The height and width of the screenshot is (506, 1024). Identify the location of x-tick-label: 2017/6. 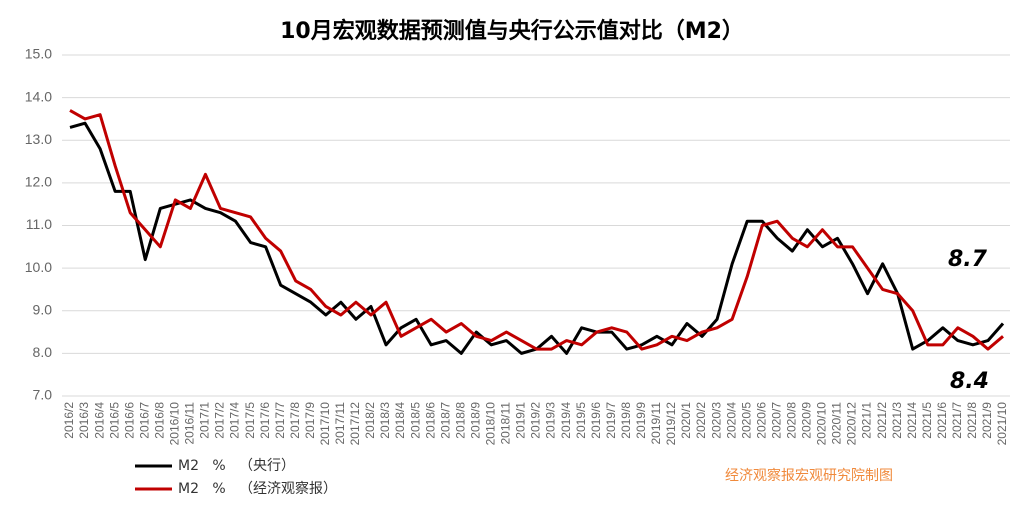
(265, 420).